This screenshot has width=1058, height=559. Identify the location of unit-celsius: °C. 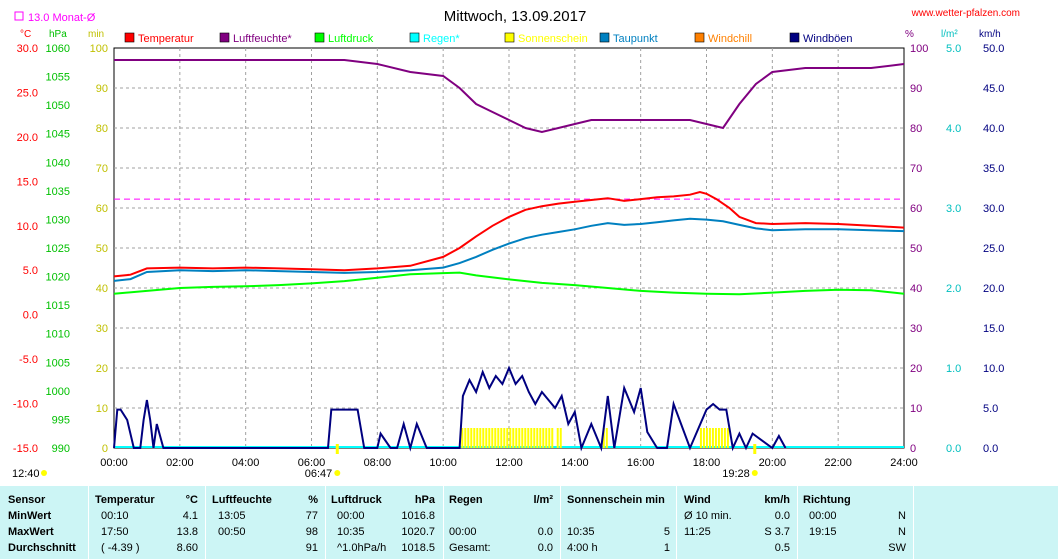
(25, 34).